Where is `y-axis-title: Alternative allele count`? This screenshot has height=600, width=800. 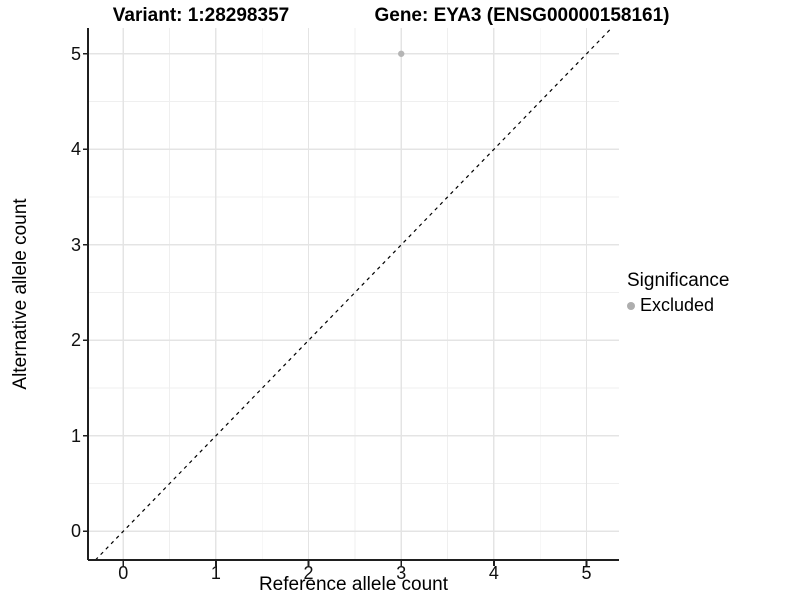 y-axis-title: Alternative allele count is located at coordinates (20, 294).